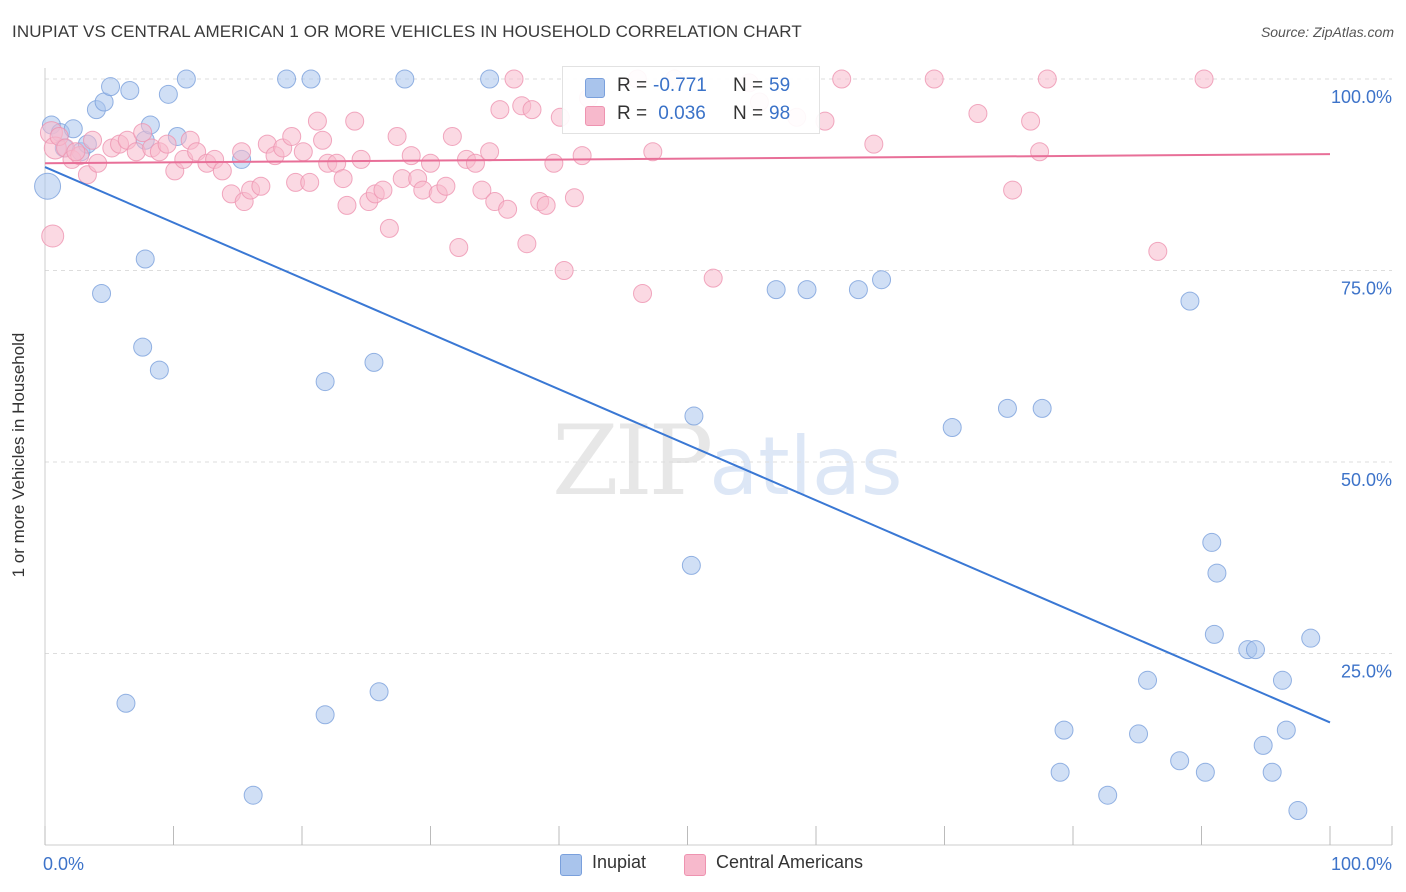 This screenshot has height=892, width=1406. What do you see at coordinates (790, 862) in the screenshot?
I see `legend-label-central-americans: Central Americans` at bounding box center [790, 862].